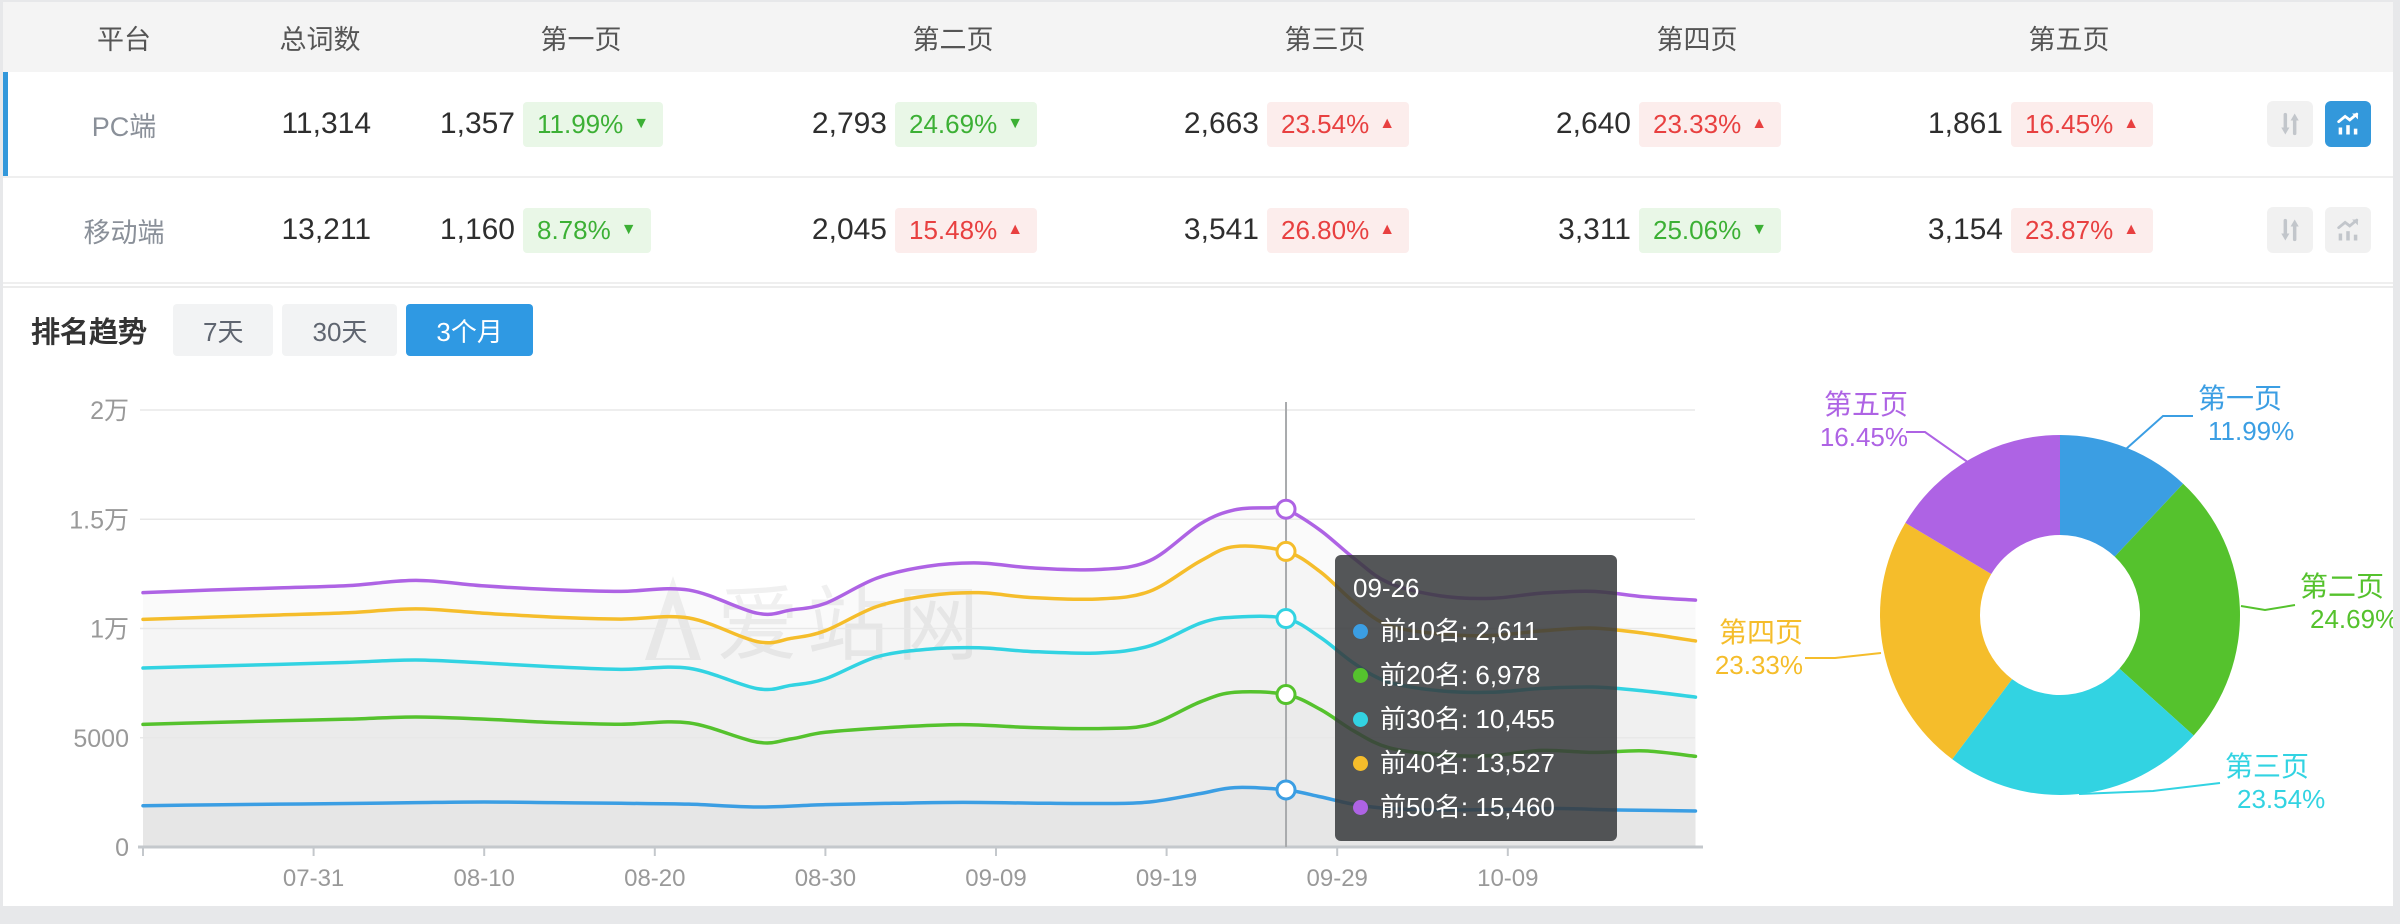 This screenshot has height=924, width=2400. I want to click on donut-label-page3: 第三页 23.54%, so click(2275, 782).